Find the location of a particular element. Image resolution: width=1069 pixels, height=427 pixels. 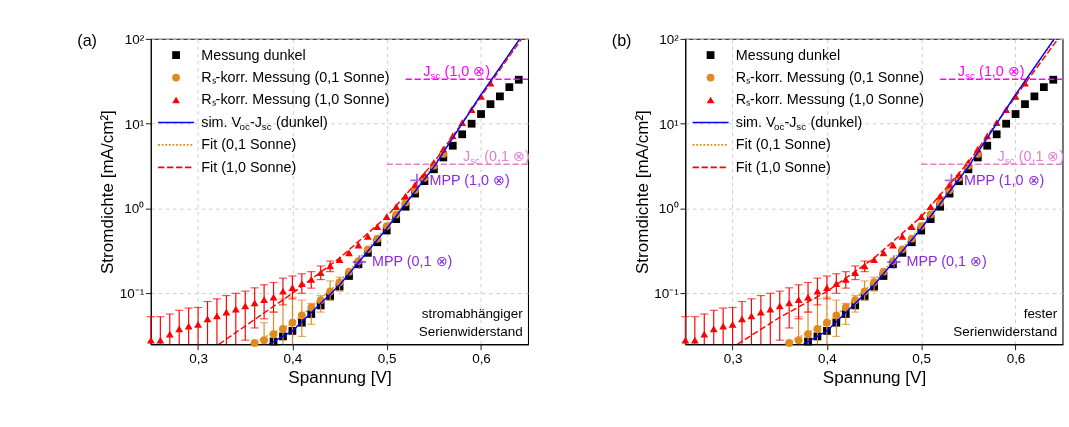

annotation: fester Serienwiderstand is located at coordinates (1005, 323).